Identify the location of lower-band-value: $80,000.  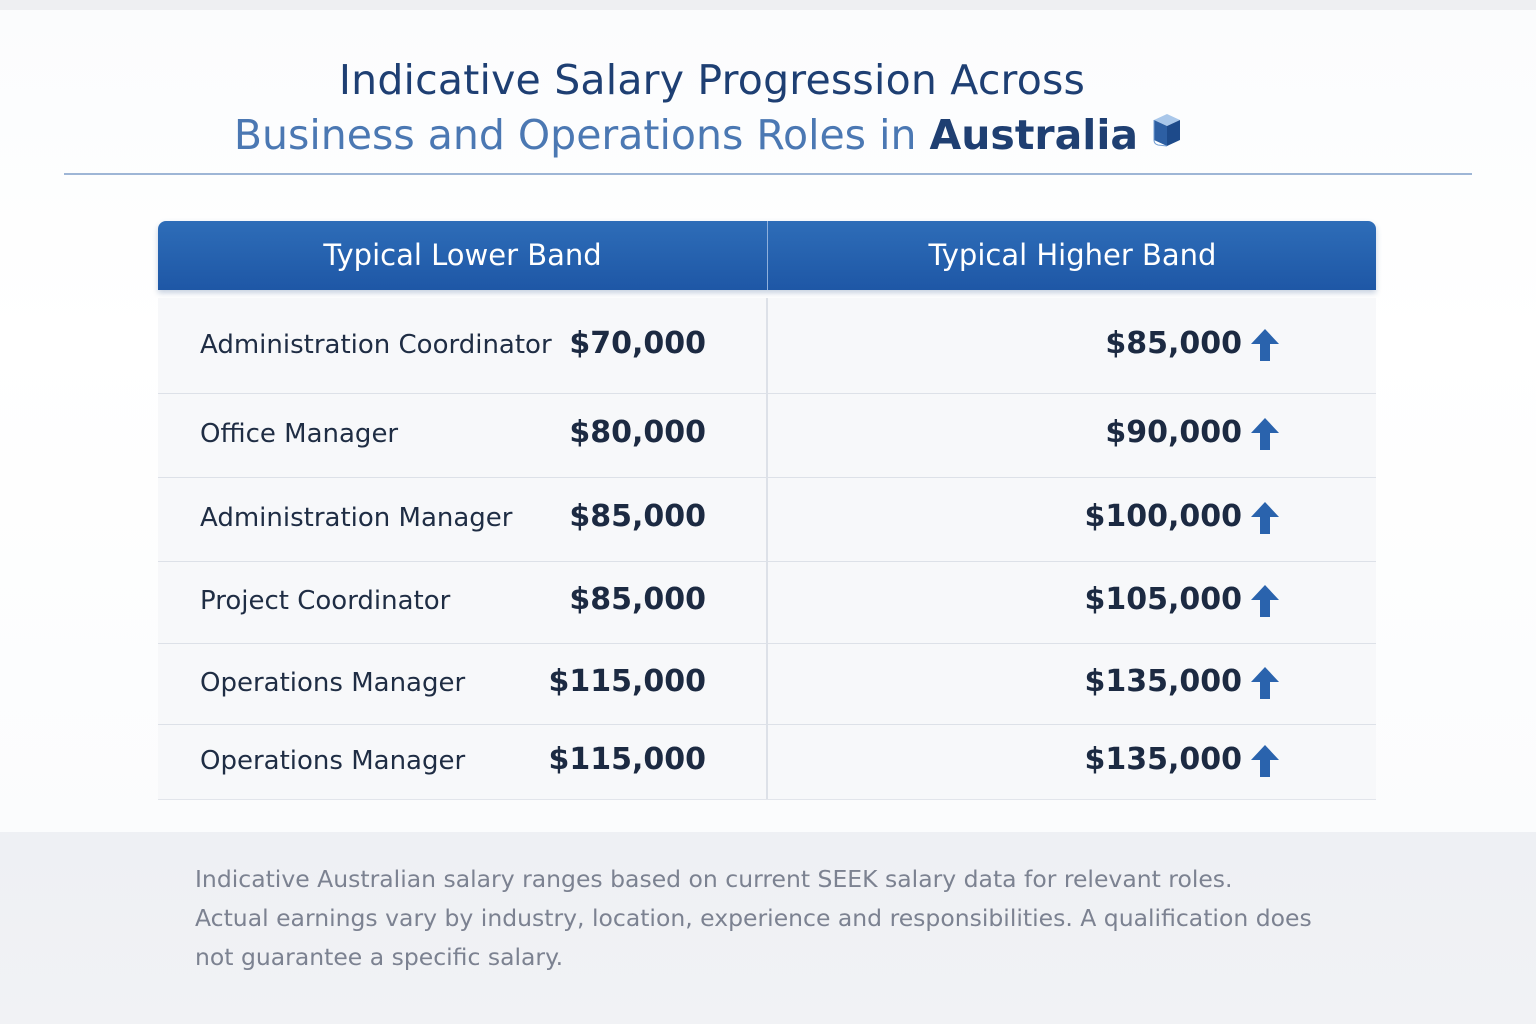
(637, 432).